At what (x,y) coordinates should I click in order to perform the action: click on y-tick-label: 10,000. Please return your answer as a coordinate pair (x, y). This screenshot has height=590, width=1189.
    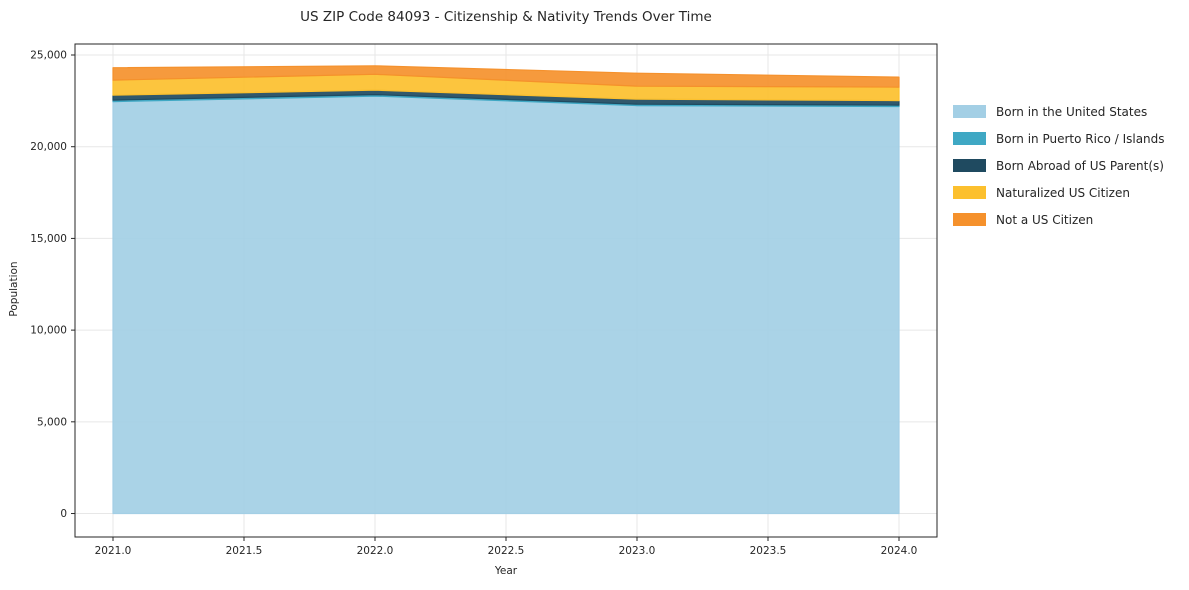
    Looking at the image, I should click on (48, 331).